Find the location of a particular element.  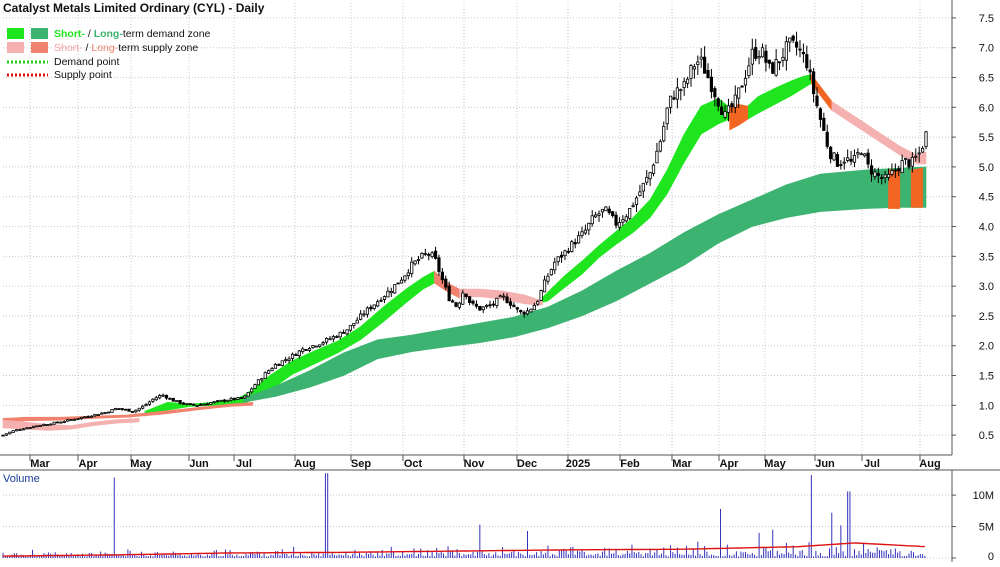

volume-tick-label: 0 is located at coordinates (991, 556).